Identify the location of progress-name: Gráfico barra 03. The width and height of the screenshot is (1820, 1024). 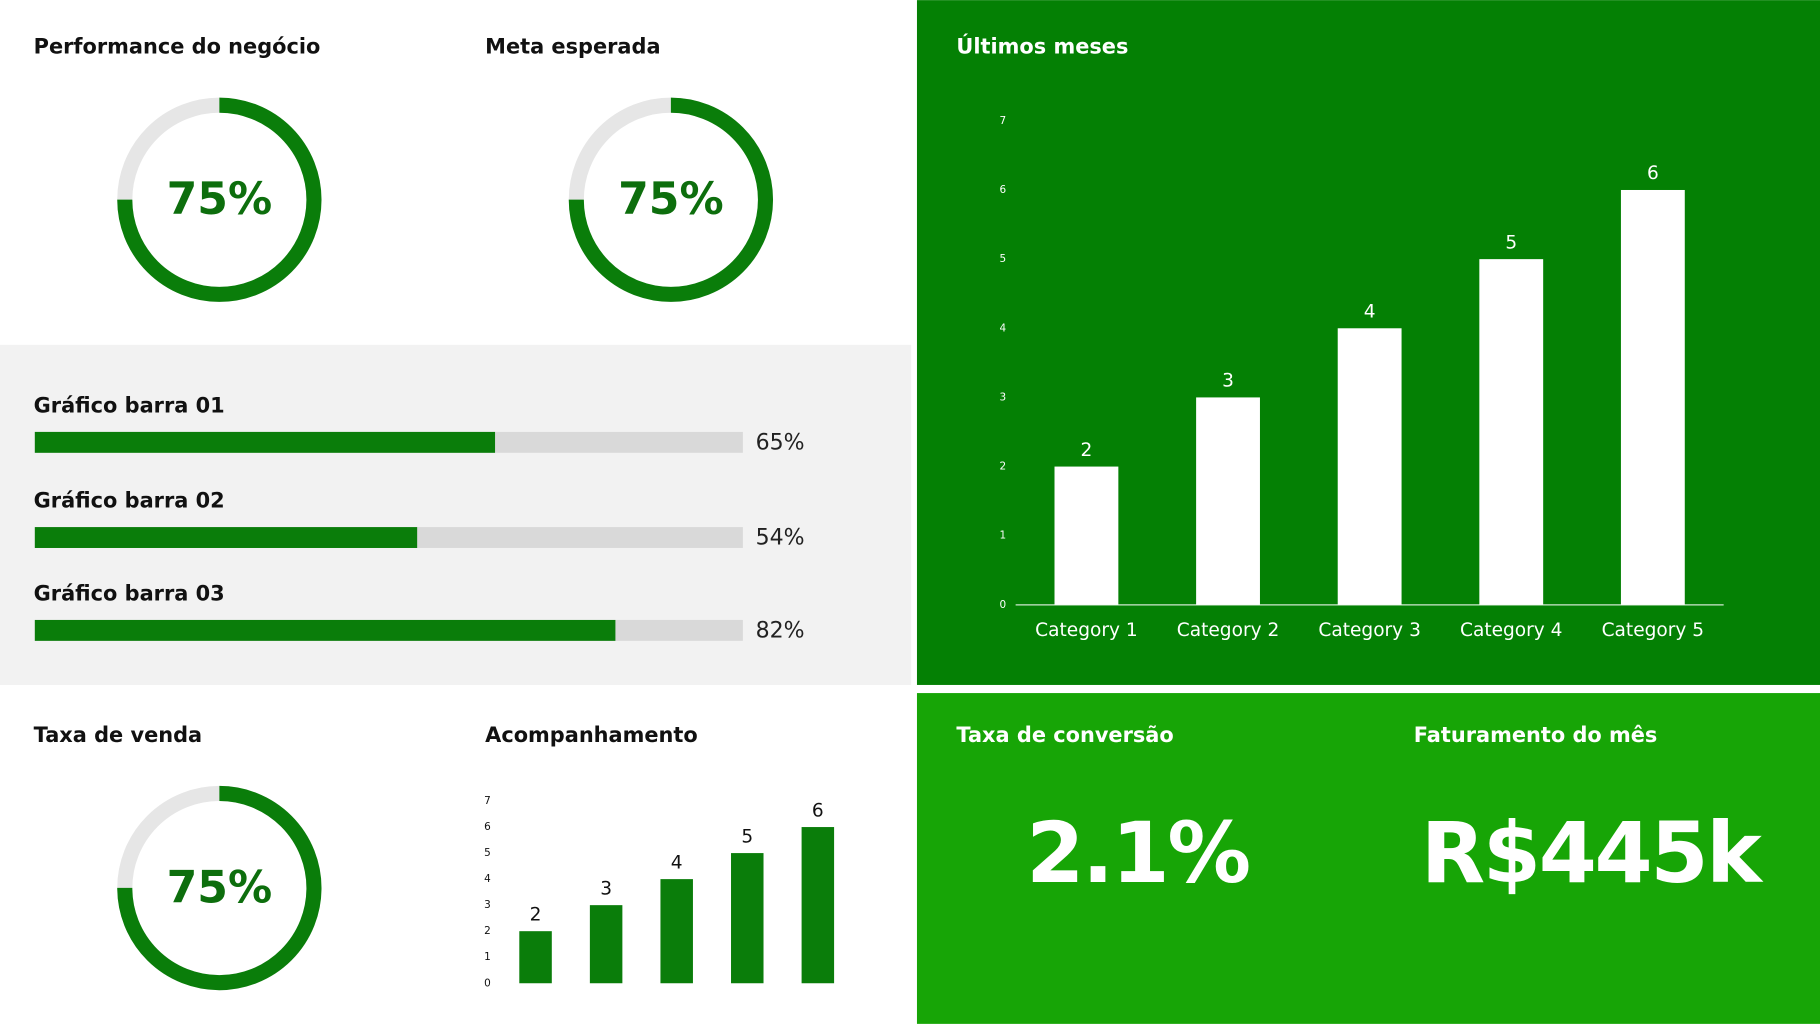
(129, 593).